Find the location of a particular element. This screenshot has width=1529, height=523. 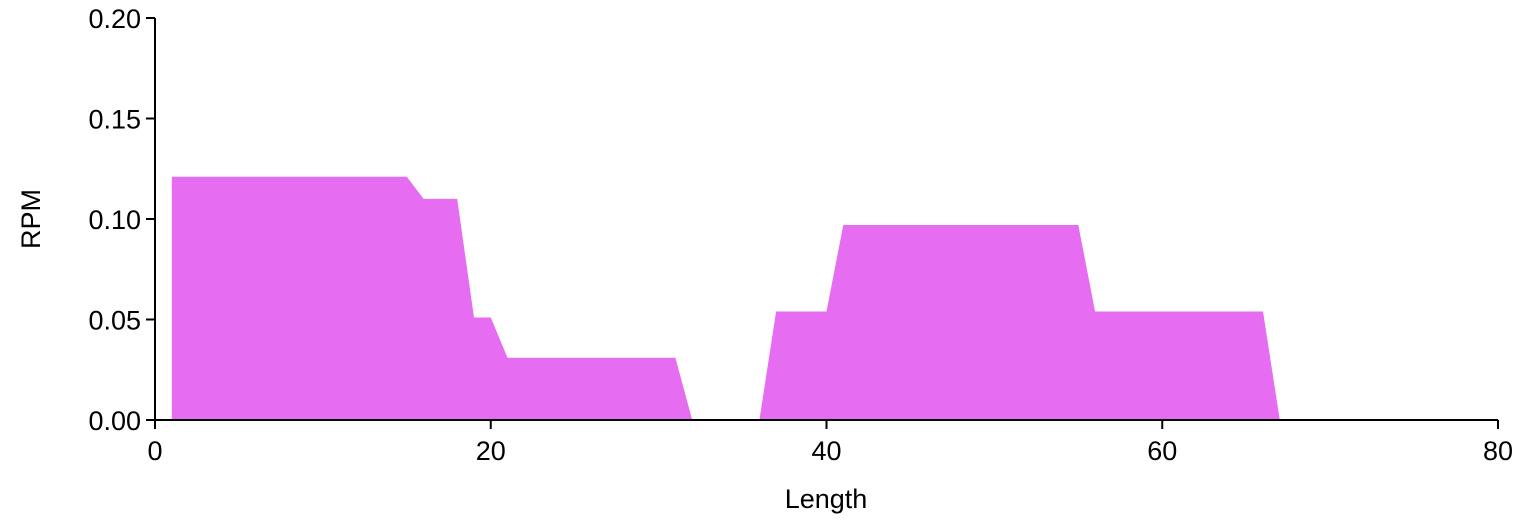

y-tick-label: 0.15 is located at coordinates (114, 120).